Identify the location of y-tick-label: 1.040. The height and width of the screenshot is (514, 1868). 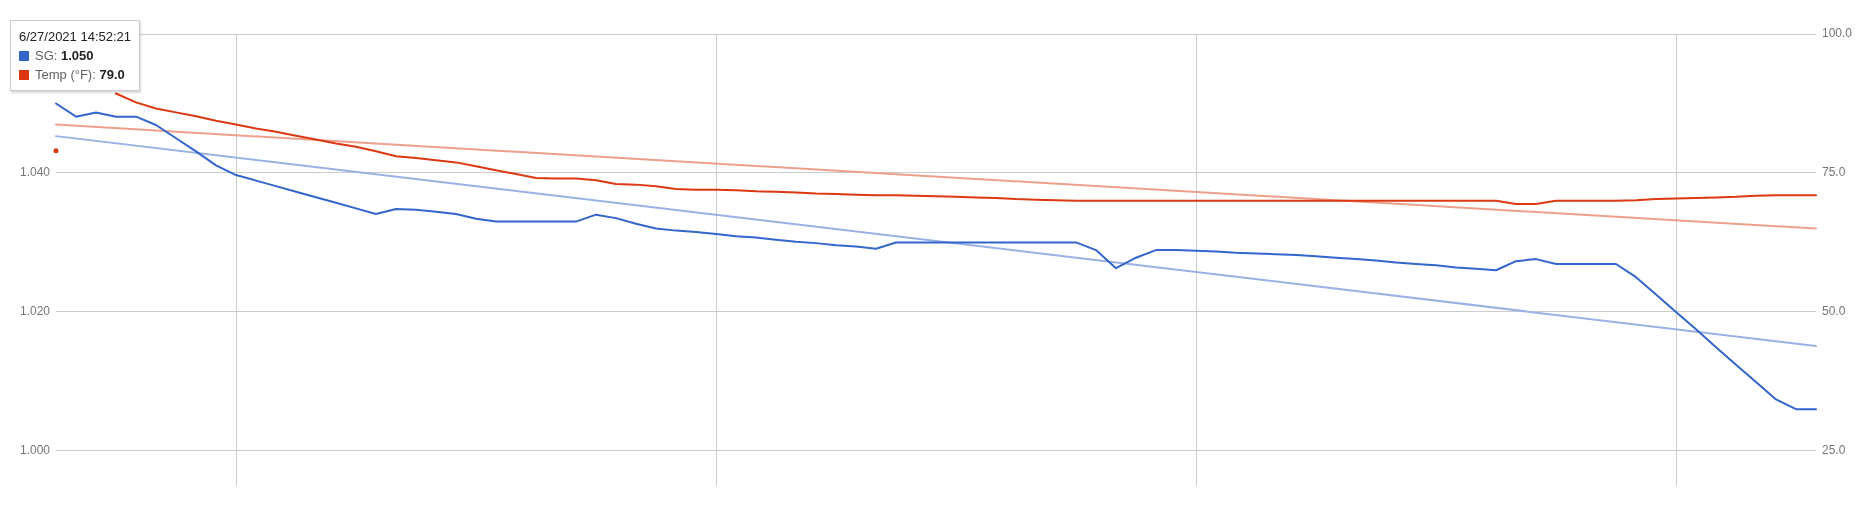
(35, 172).